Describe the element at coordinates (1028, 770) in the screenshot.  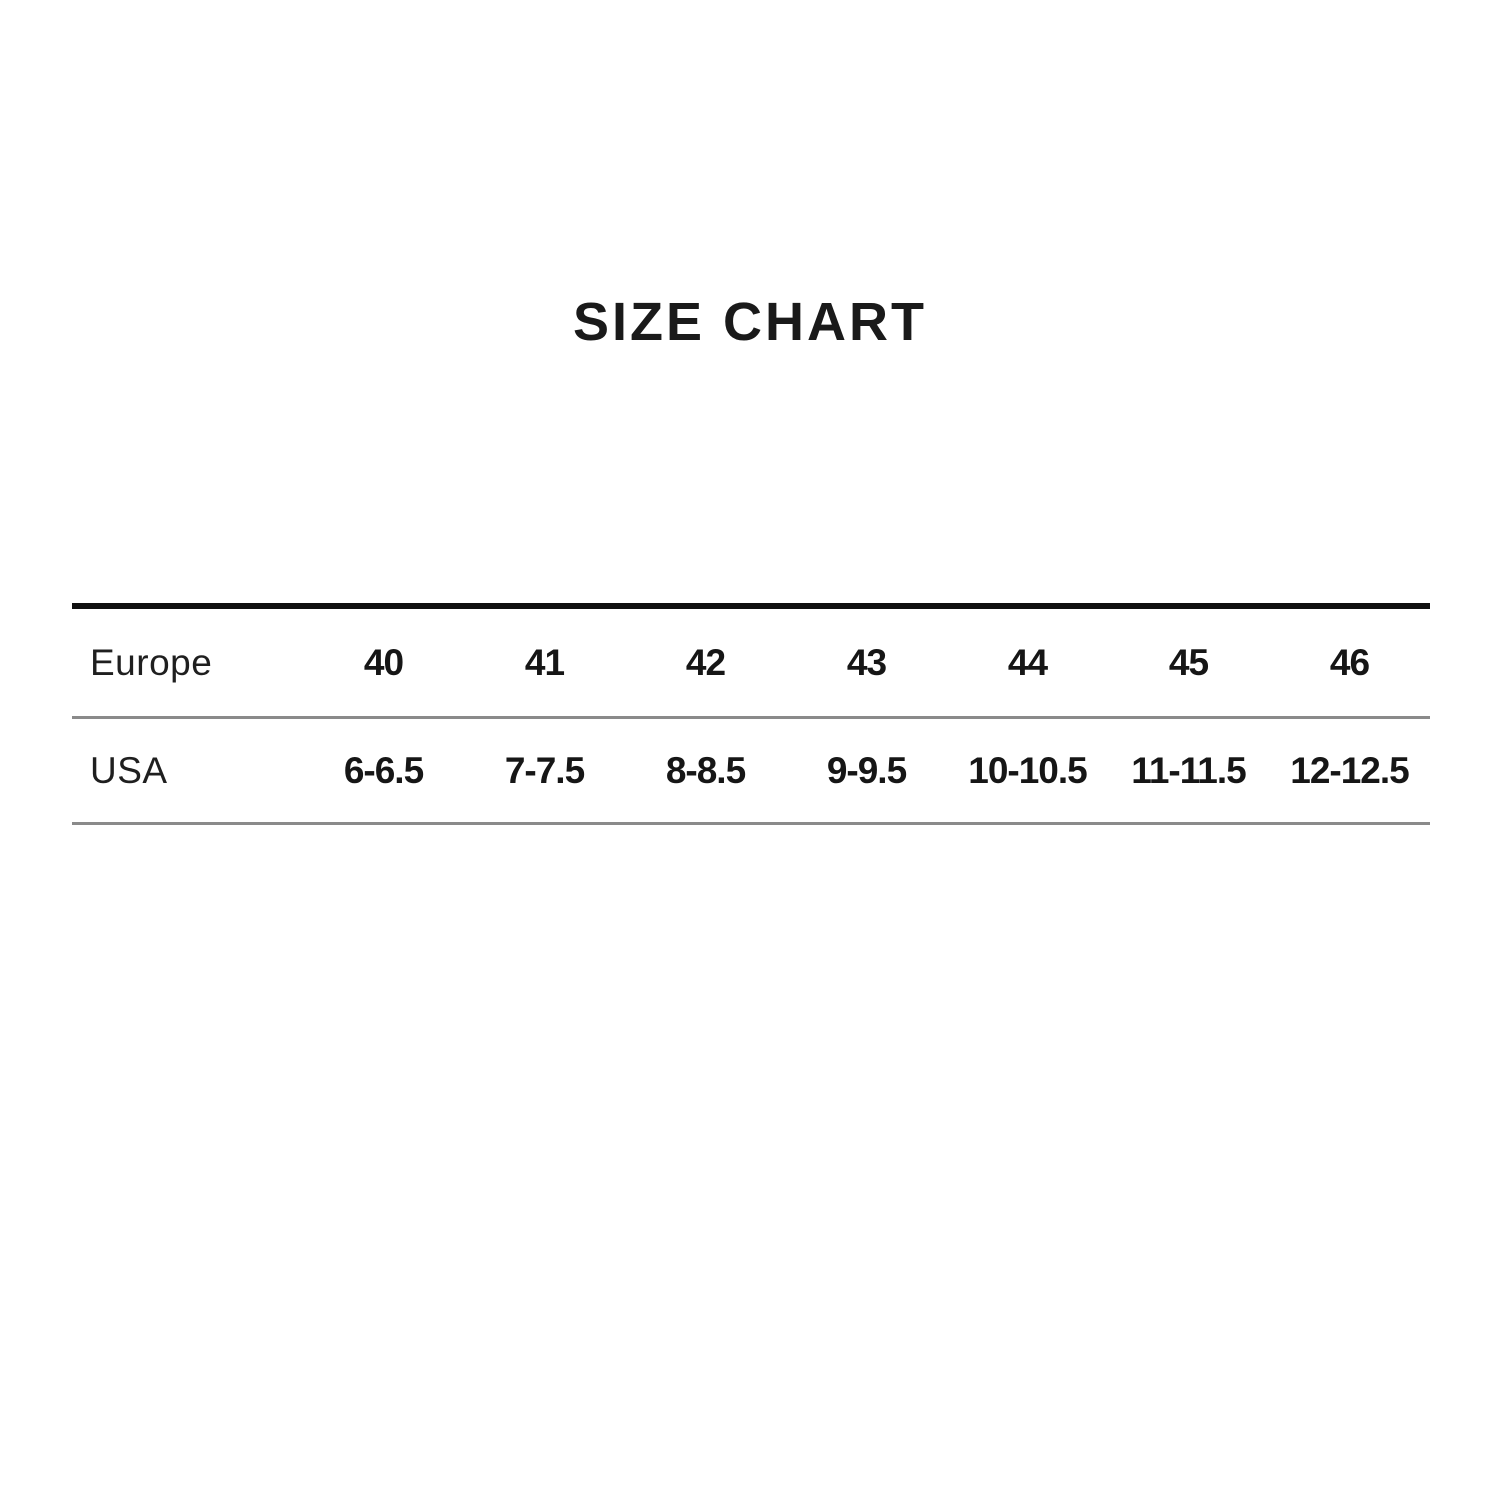
I see `usa-size-value: 10-10.5` at that location.